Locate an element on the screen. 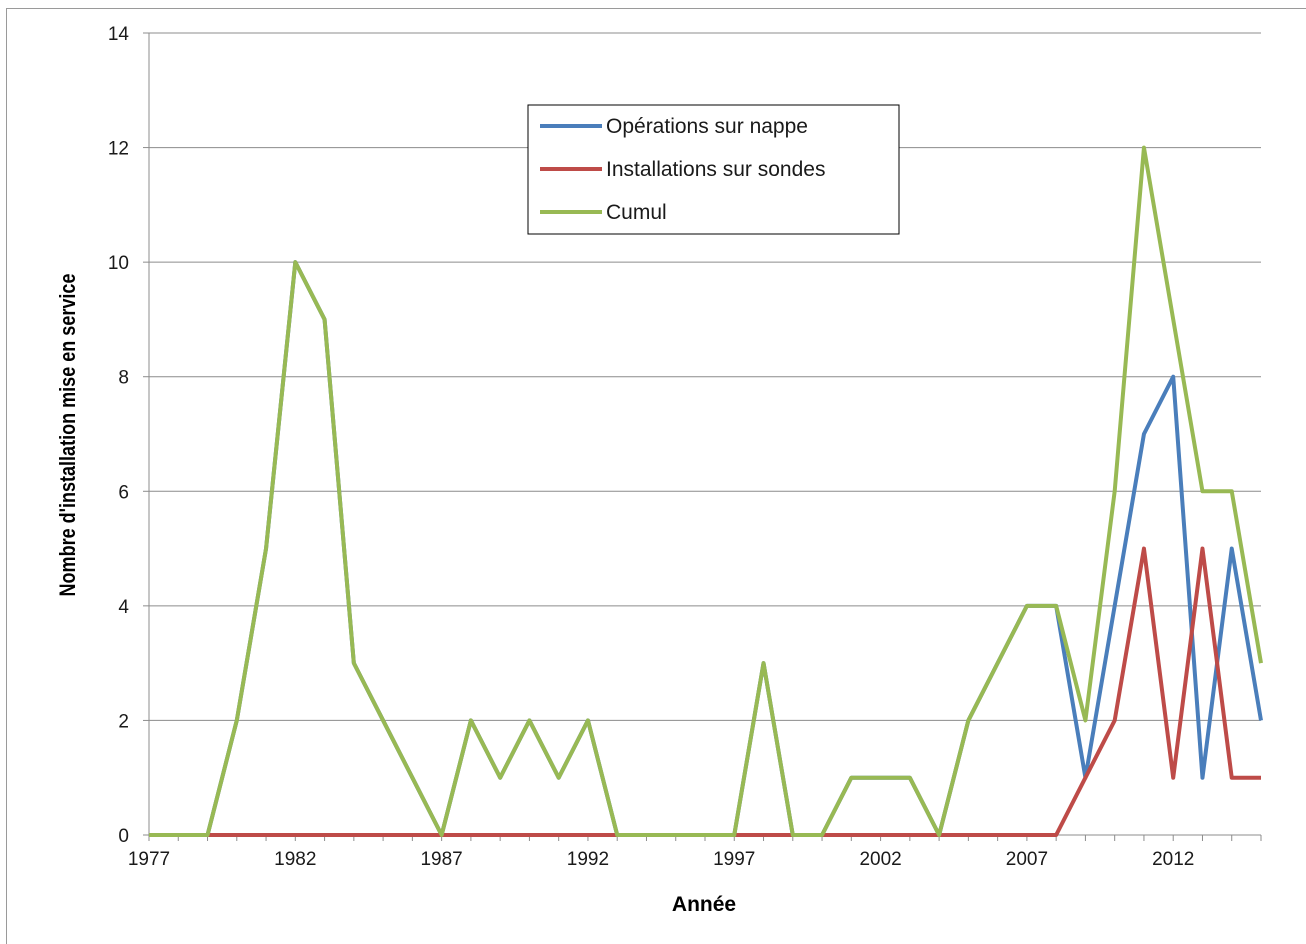 The image size is (1306, 944). legend-item-operations-sur-nappe: Opérations sur nappe is located at coordinates (674, 126).